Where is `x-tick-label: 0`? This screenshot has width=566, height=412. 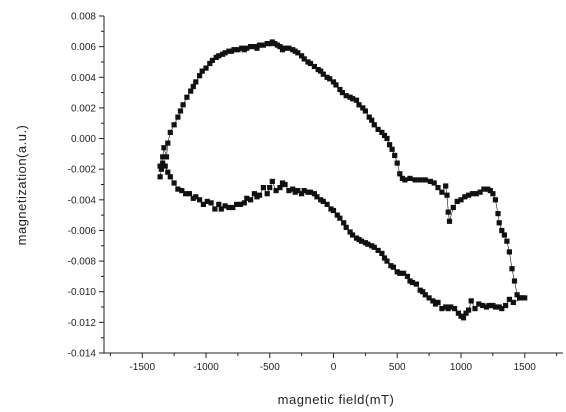
x-tick-label: 0 is located at coordinates (334, 367).